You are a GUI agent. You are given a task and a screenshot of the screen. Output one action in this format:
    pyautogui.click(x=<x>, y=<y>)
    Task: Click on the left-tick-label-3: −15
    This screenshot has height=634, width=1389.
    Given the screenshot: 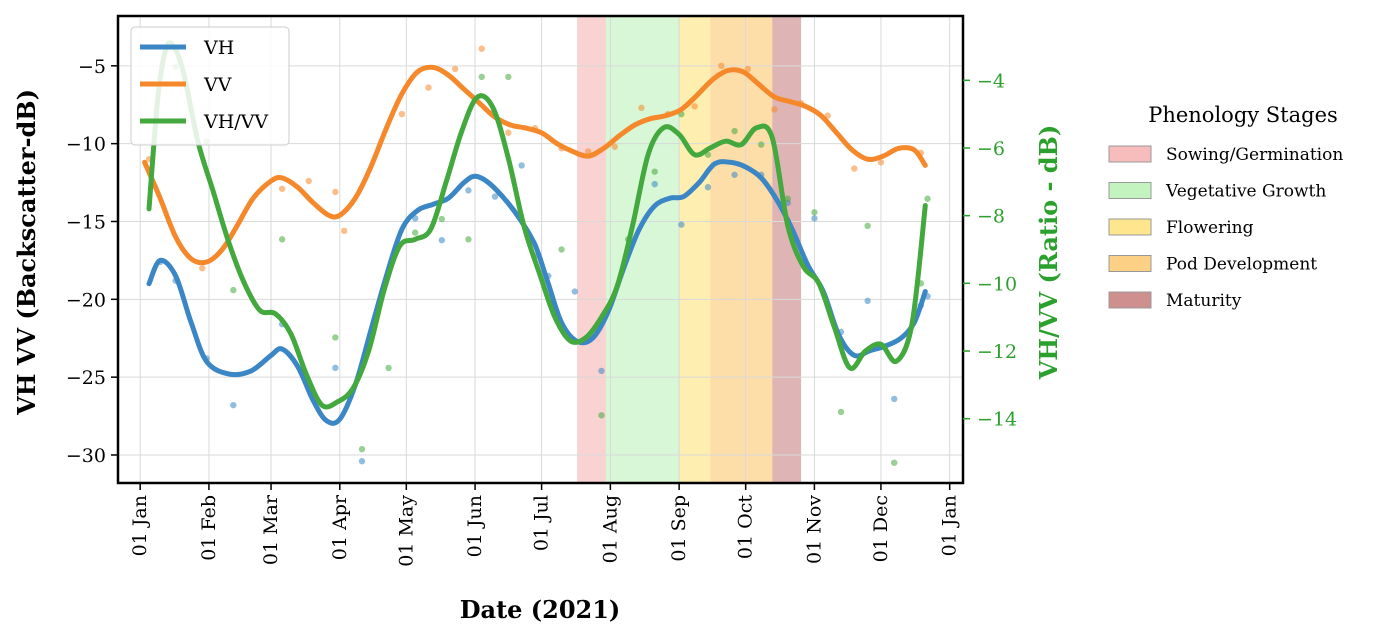 What is the action you would take?
    pyautogui.click(x=86, y=222)
    